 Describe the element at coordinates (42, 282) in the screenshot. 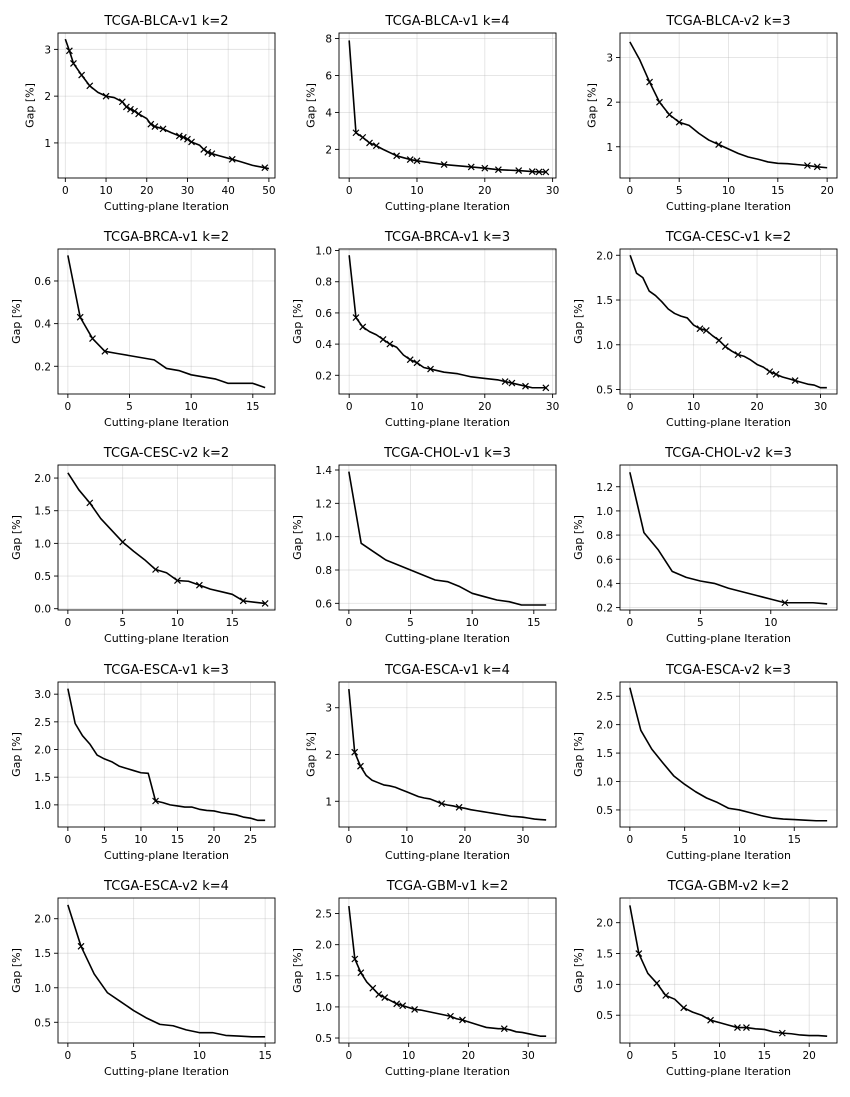

I see `y-tick-label: 0.6` at that location.